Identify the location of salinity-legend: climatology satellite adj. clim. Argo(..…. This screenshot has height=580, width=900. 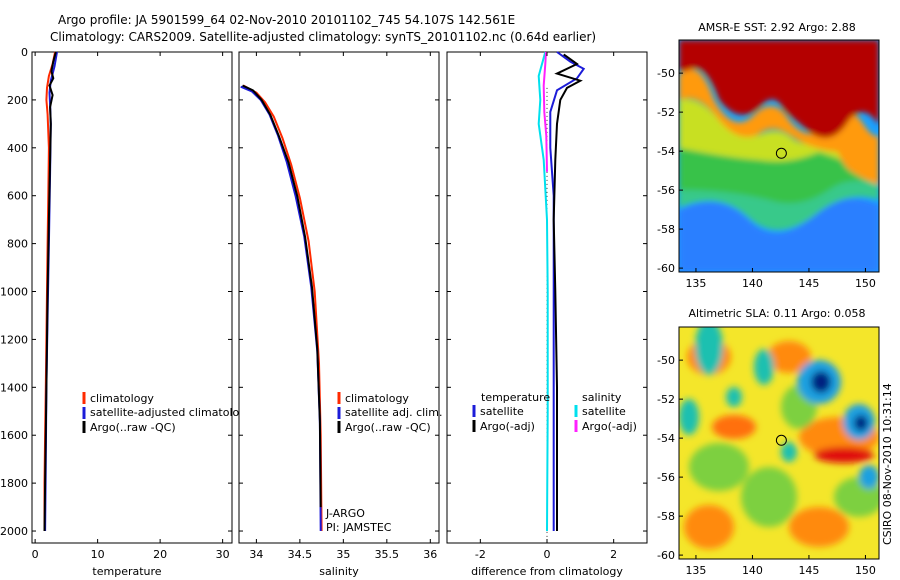
(389, 413).